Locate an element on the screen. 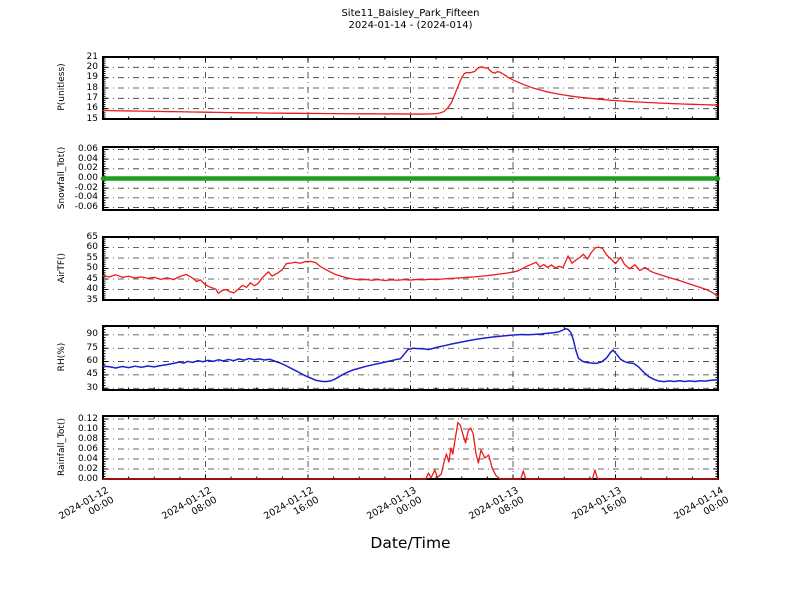 The image size is (800, 600). y-tick-label: 20 is located at coordinates (92, 66).